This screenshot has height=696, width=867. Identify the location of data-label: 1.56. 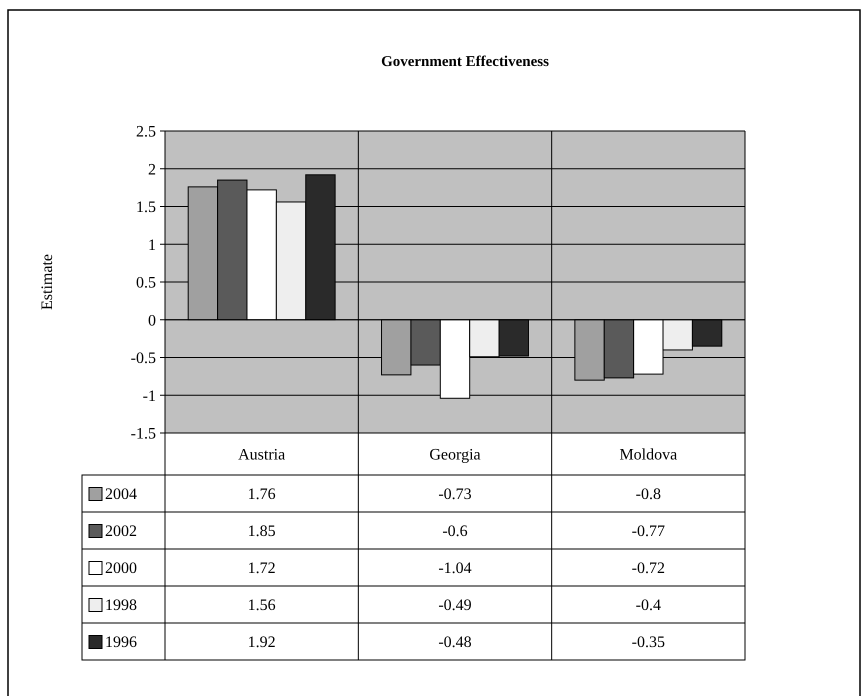
(262, 605).